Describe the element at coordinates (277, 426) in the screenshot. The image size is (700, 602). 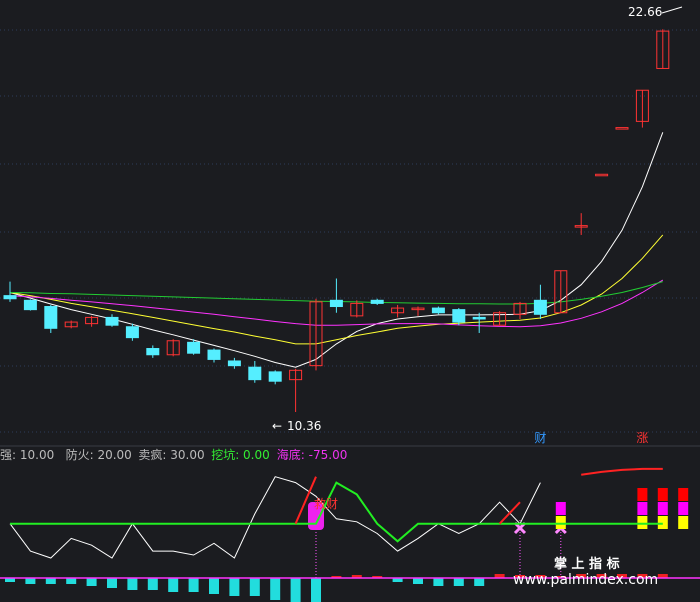
I see `low-price-arrow: ←` at that location.